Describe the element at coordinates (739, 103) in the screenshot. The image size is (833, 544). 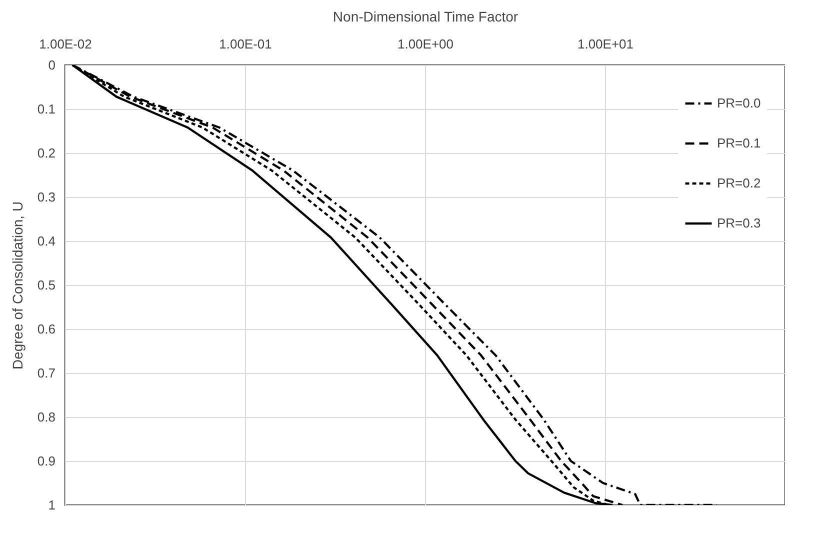
I see `legend-label: PR=0.0` at that location.